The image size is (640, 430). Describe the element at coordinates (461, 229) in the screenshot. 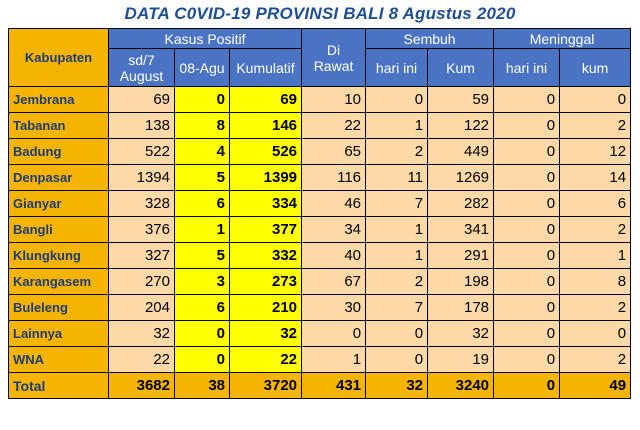

I see `cell-sembuh-kum: 341` at that location.